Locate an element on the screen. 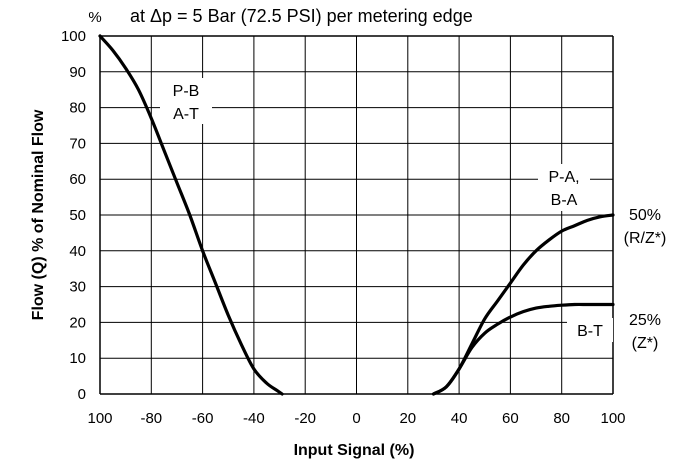 Image resolution: width=689 pixels, height=468 pixels. x-tick-label: -40 is located at coordinates (254, 418).